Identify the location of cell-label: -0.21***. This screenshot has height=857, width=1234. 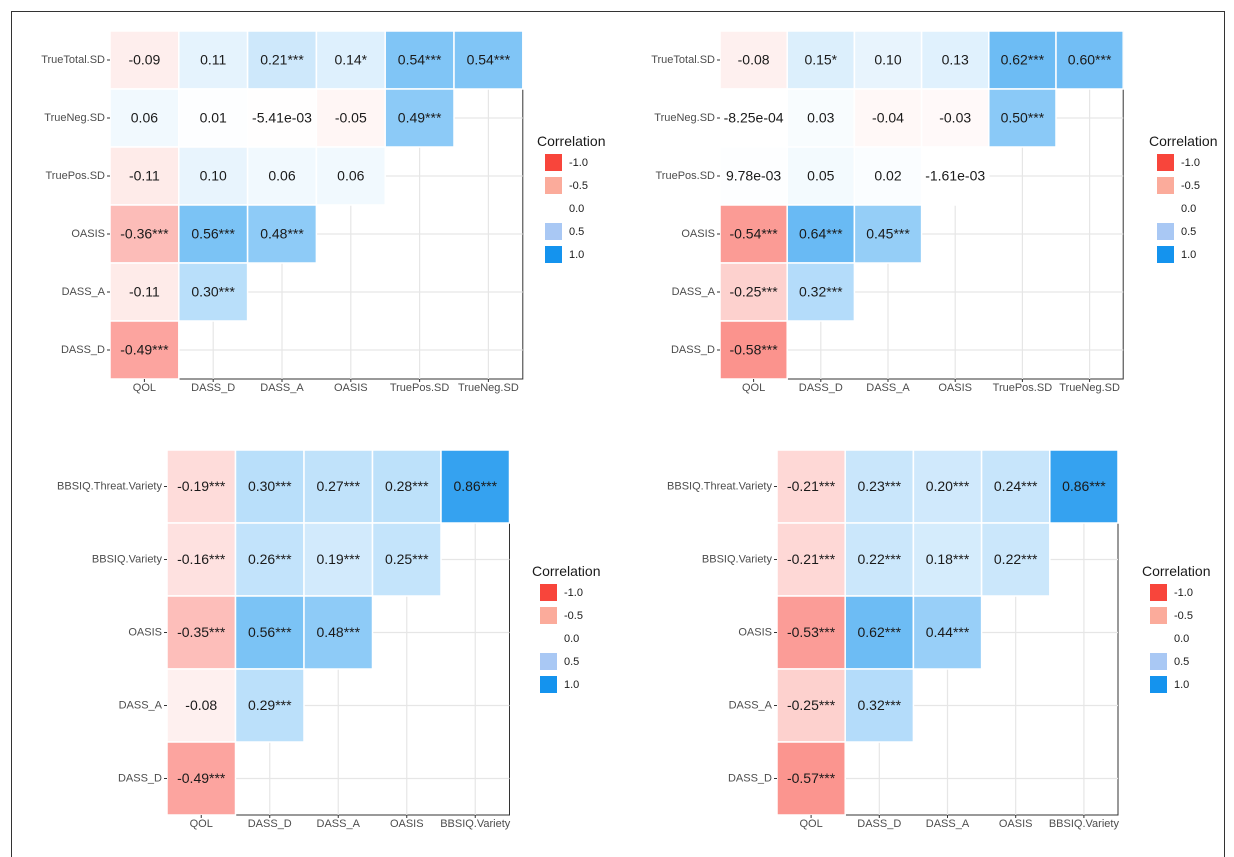
(811, 486).